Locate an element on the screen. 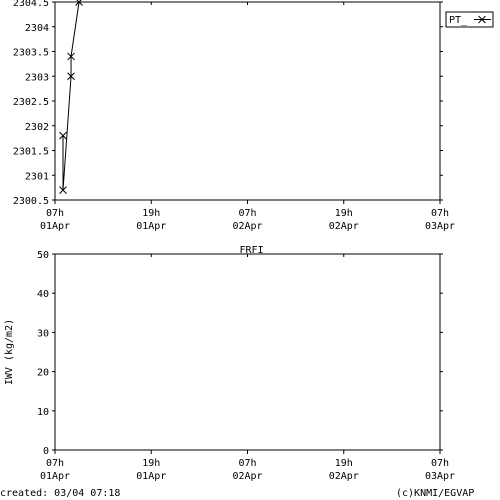  y-tick-label: 2302 is located at coordinates (37, 127).